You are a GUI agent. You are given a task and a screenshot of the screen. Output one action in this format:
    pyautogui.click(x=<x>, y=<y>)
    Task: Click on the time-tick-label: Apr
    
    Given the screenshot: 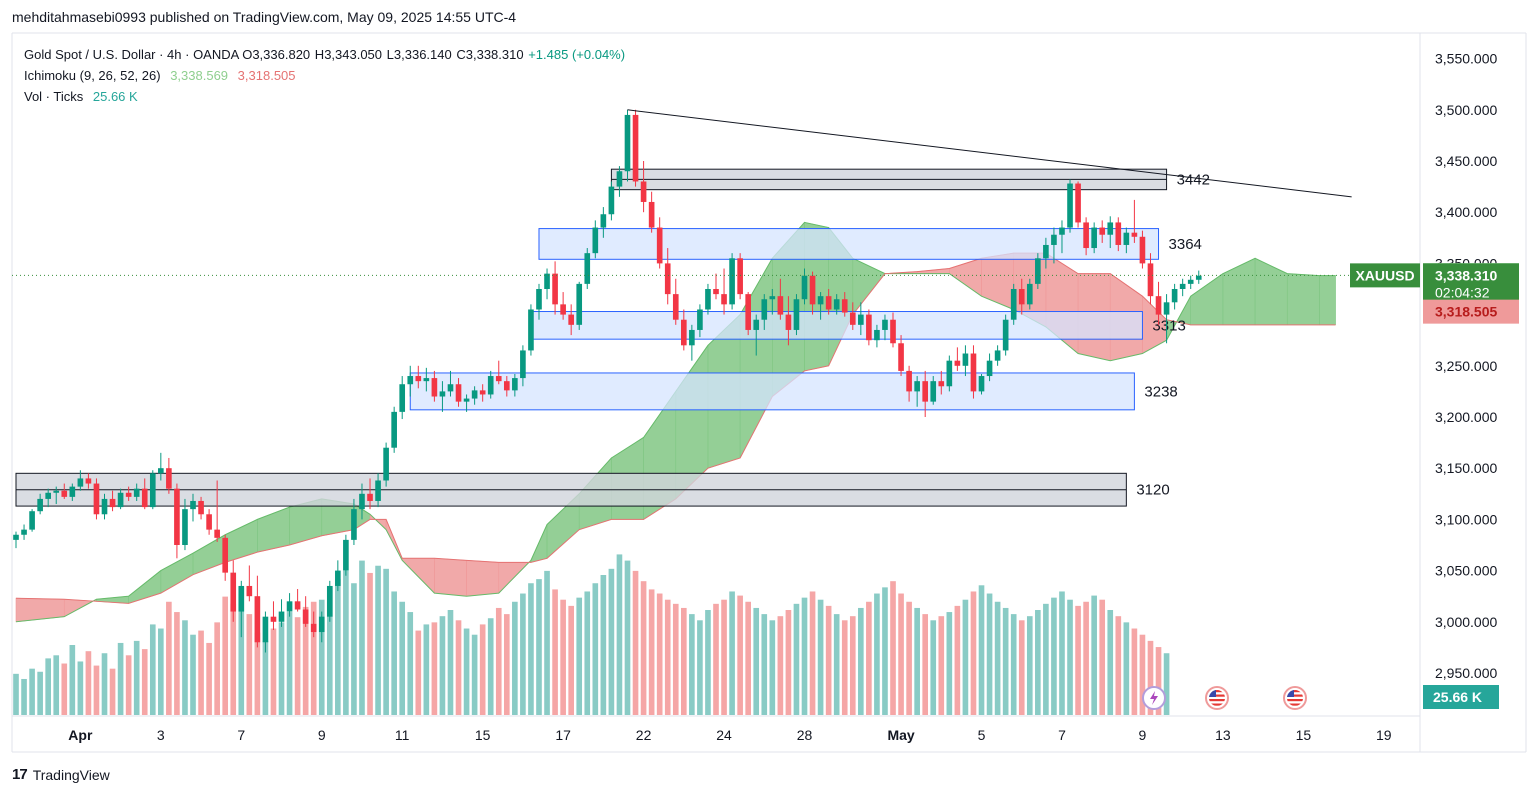 What is the action you would take?
    pyautogui.click(x=80, y=735)
    